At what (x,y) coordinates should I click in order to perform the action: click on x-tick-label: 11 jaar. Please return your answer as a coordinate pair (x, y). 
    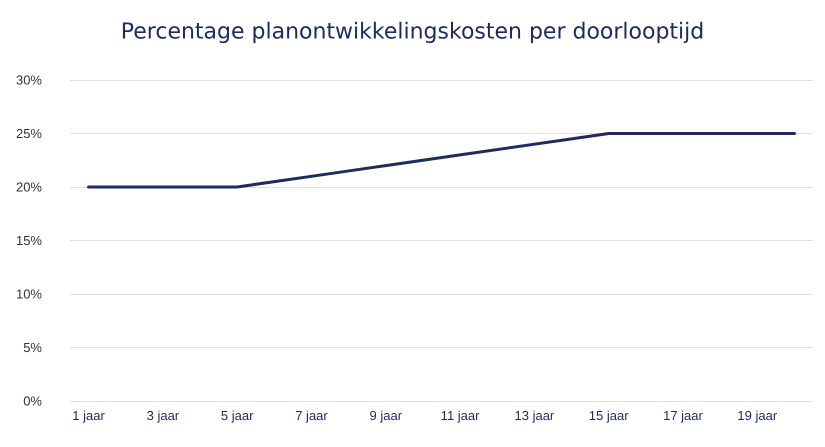
    Looking at the image, I should click on (460, 415).